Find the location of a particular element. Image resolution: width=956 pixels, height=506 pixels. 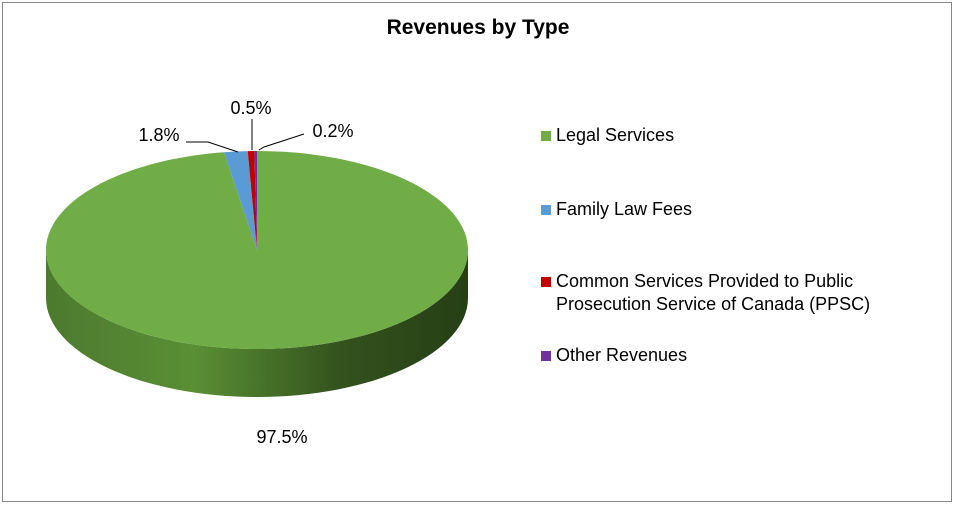

legend-label-line: Other Revenues is located at coordinates (622, 355).